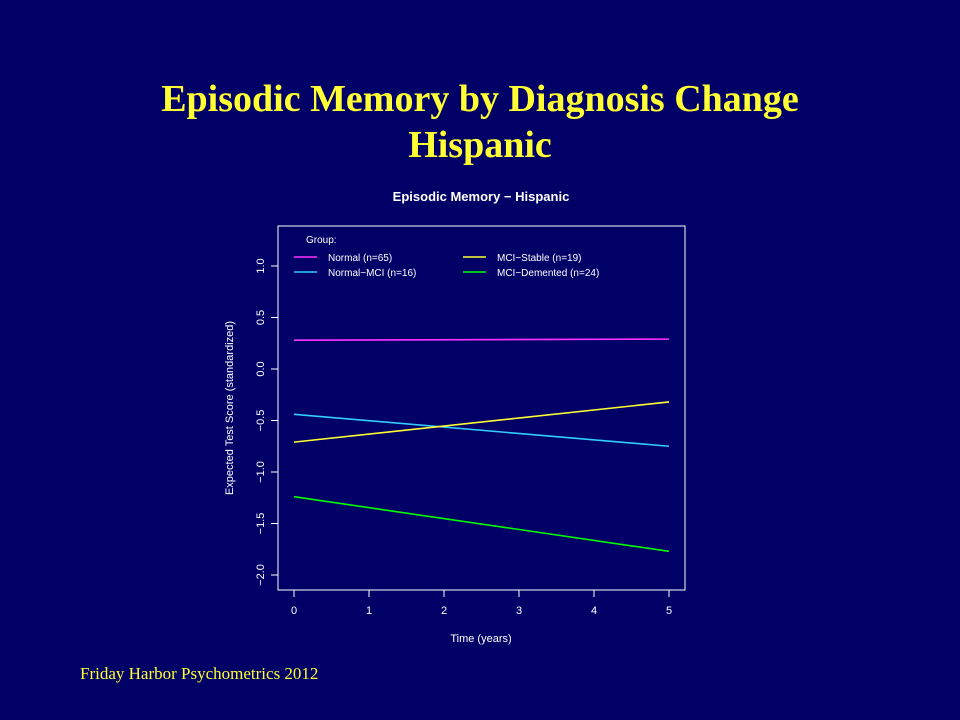 Image resolution: width=960 pixels, height=720 pixels. I want to click on x-tick-label: 1, so click(369, 611).